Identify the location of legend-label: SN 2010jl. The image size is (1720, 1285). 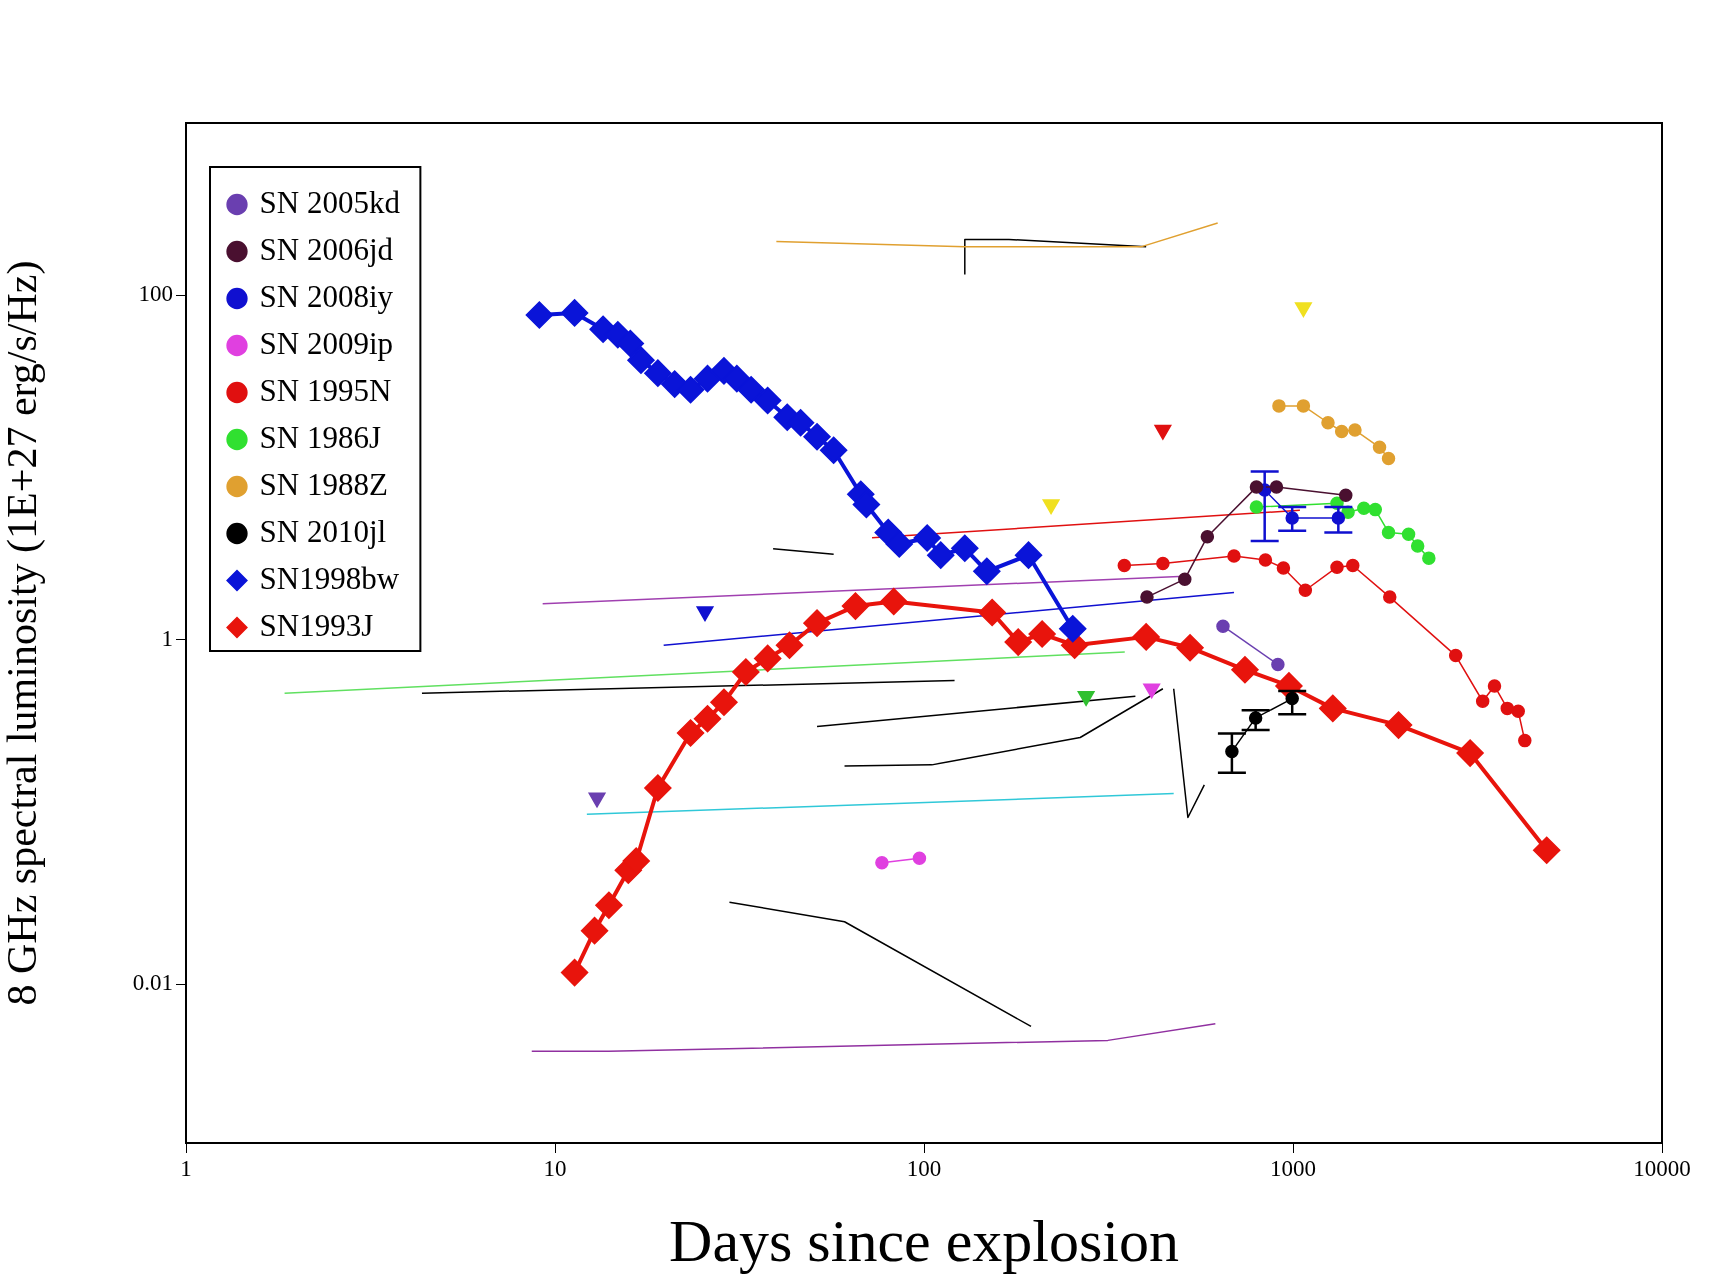
(323, 531).